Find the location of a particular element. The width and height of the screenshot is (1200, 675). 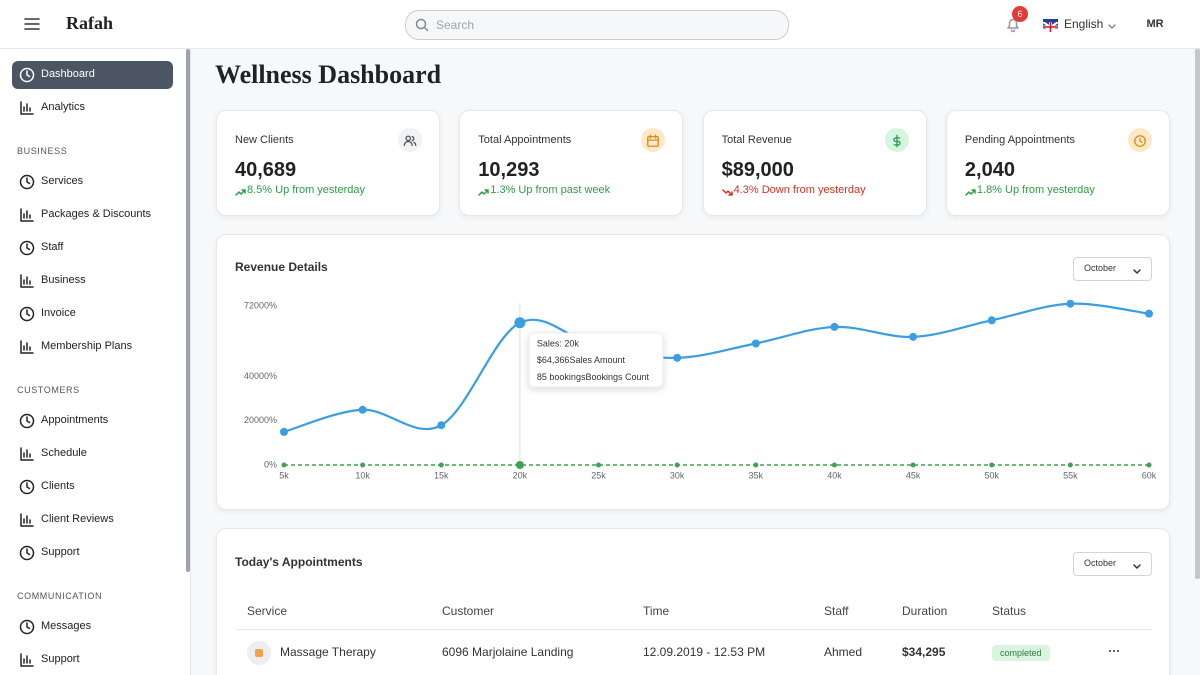

column-header: Time is located at coordinates (656, 611).